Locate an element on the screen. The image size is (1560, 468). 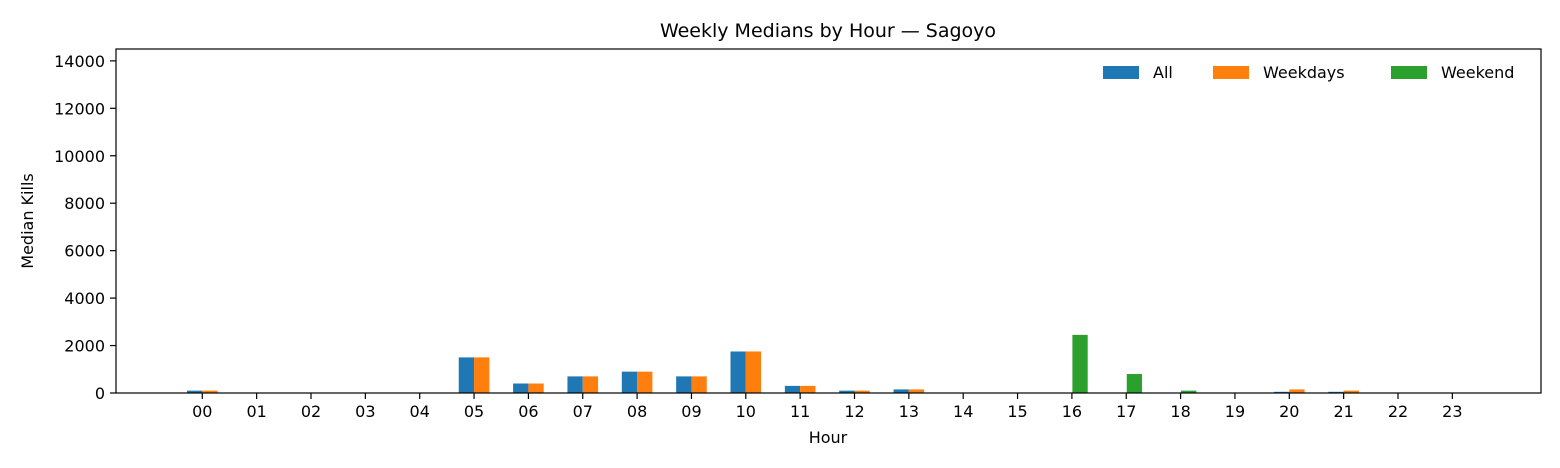
legend-item-weekend: Weekend is located at coordinates (1452, 72).